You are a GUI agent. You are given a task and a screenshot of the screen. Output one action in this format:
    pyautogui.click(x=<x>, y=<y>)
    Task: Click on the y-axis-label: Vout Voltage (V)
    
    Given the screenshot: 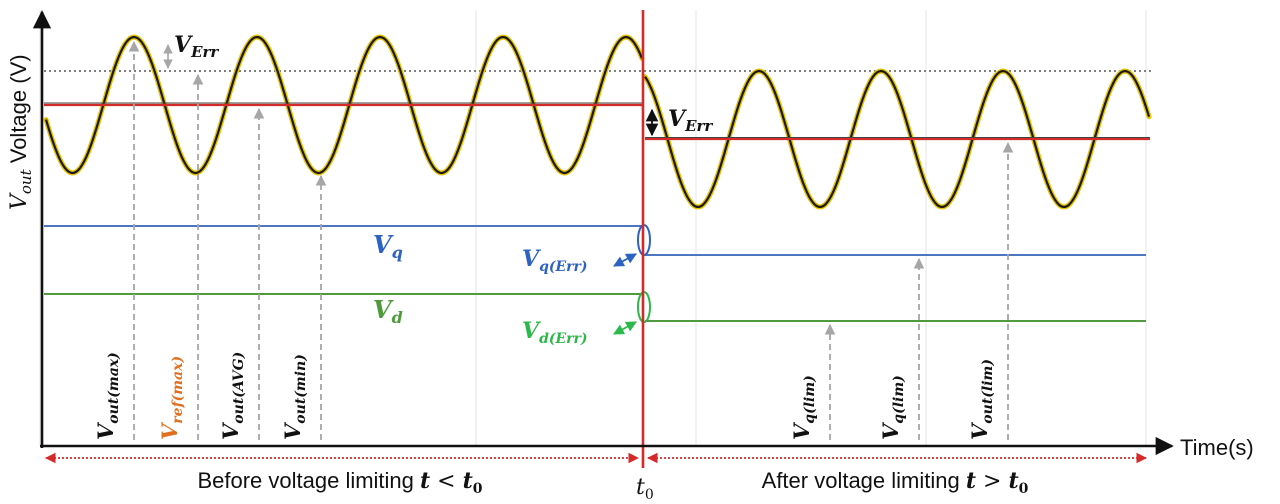 What is the action you would take?
    pyautogui.click(x=20, y=132)
    